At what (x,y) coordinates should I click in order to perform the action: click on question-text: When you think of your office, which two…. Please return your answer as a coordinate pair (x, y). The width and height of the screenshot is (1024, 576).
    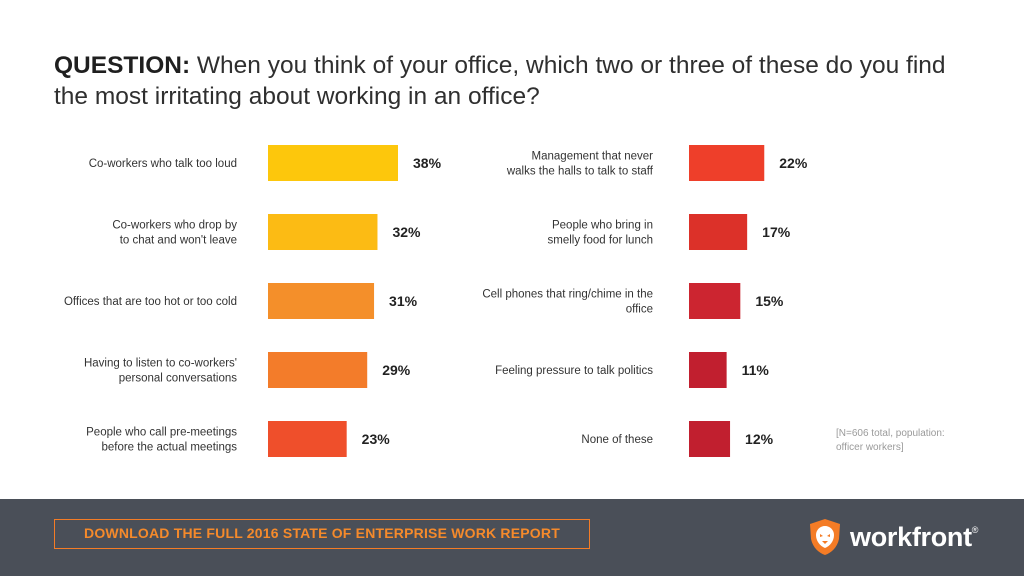
    Looking at the image, I should click on (500, 81).